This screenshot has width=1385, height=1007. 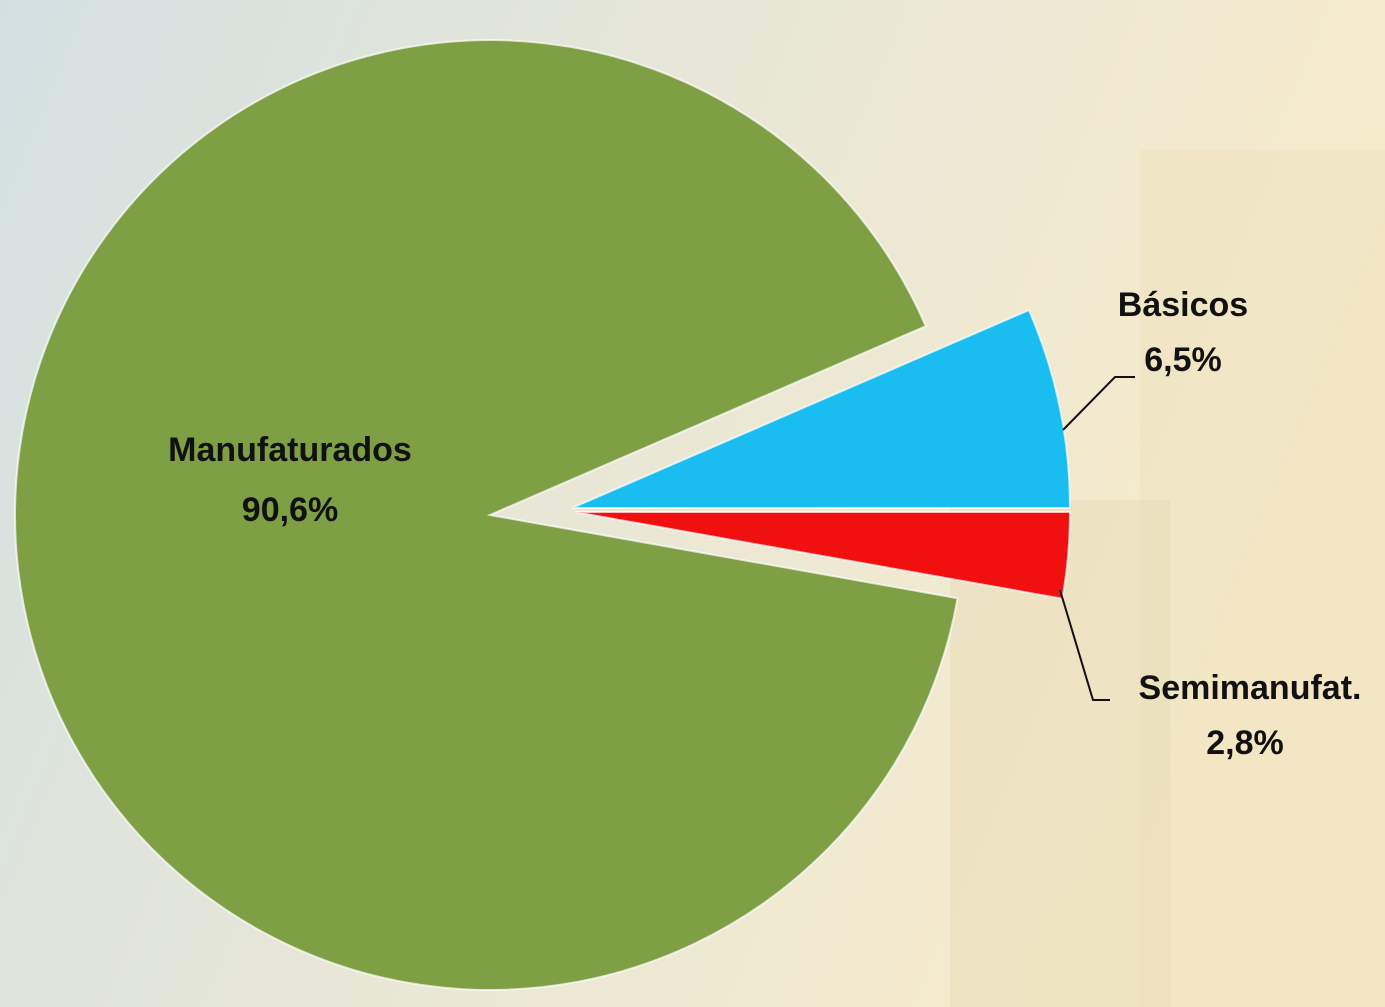 What do you see at coordinates (1183, 305) in the screenshot?
I see `slice-label: Básicos` at bounding box center [1183, 305].